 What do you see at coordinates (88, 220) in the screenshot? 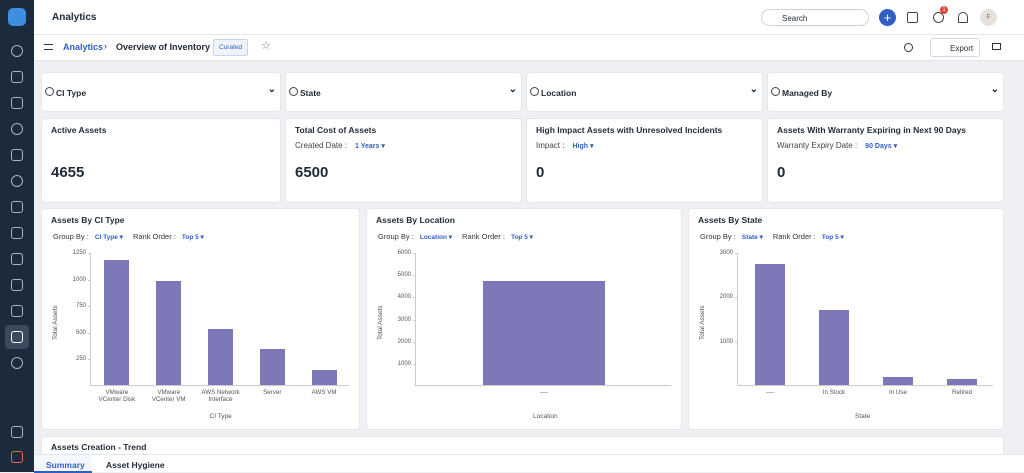
I see `chart-title: Assets By CI Type` at bounding box center [88, 220].